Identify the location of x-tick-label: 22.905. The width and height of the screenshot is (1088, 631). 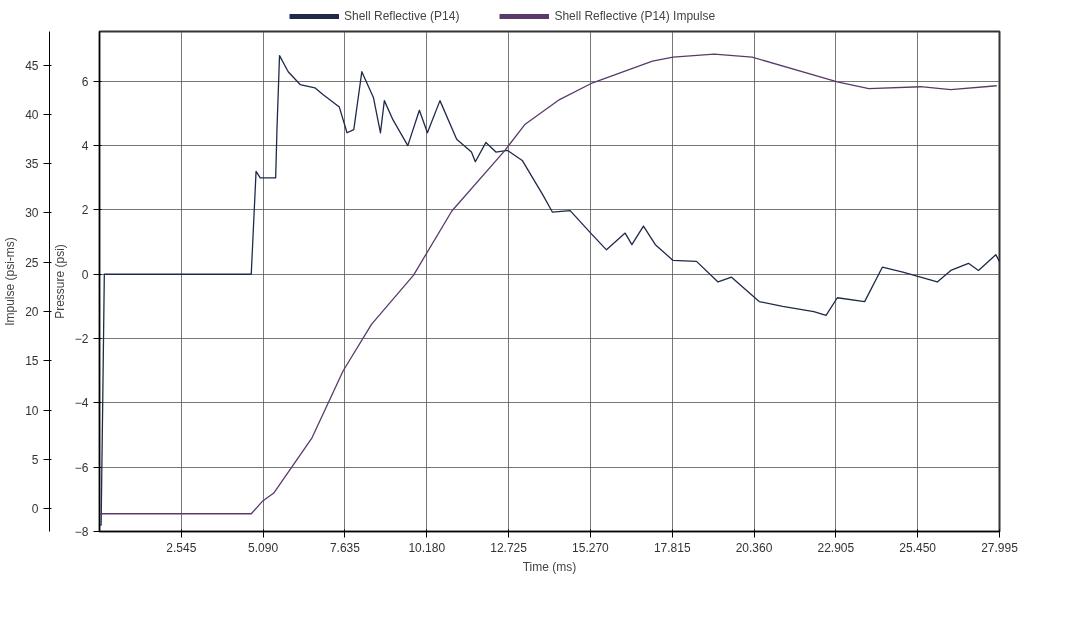
(836, 547).